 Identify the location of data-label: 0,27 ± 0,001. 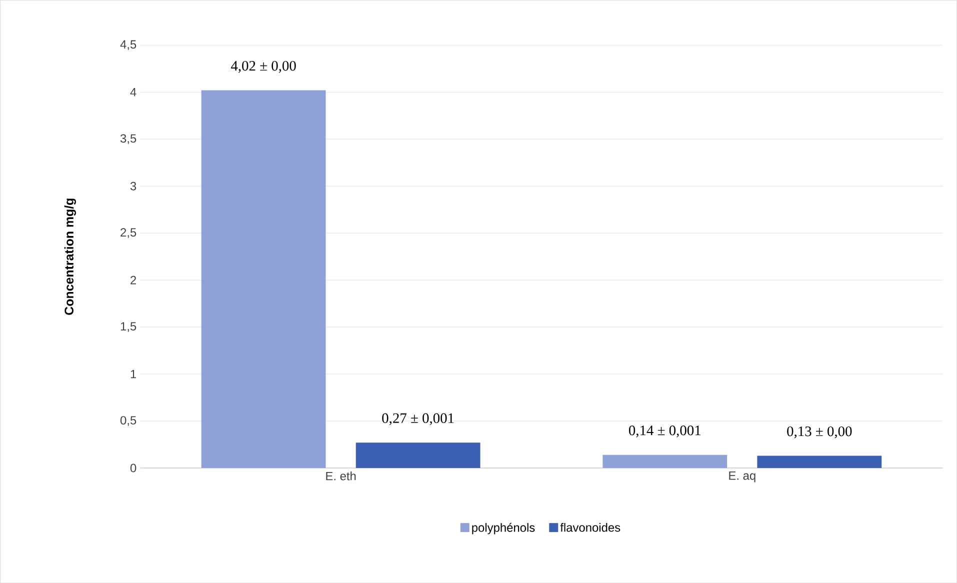
(418, 419).